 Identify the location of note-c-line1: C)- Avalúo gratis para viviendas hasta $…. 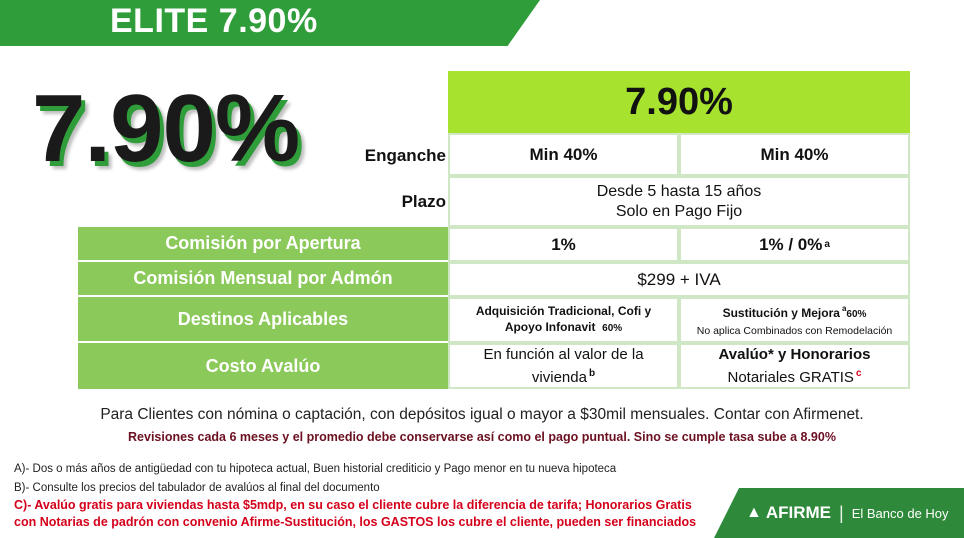
(353, 505).